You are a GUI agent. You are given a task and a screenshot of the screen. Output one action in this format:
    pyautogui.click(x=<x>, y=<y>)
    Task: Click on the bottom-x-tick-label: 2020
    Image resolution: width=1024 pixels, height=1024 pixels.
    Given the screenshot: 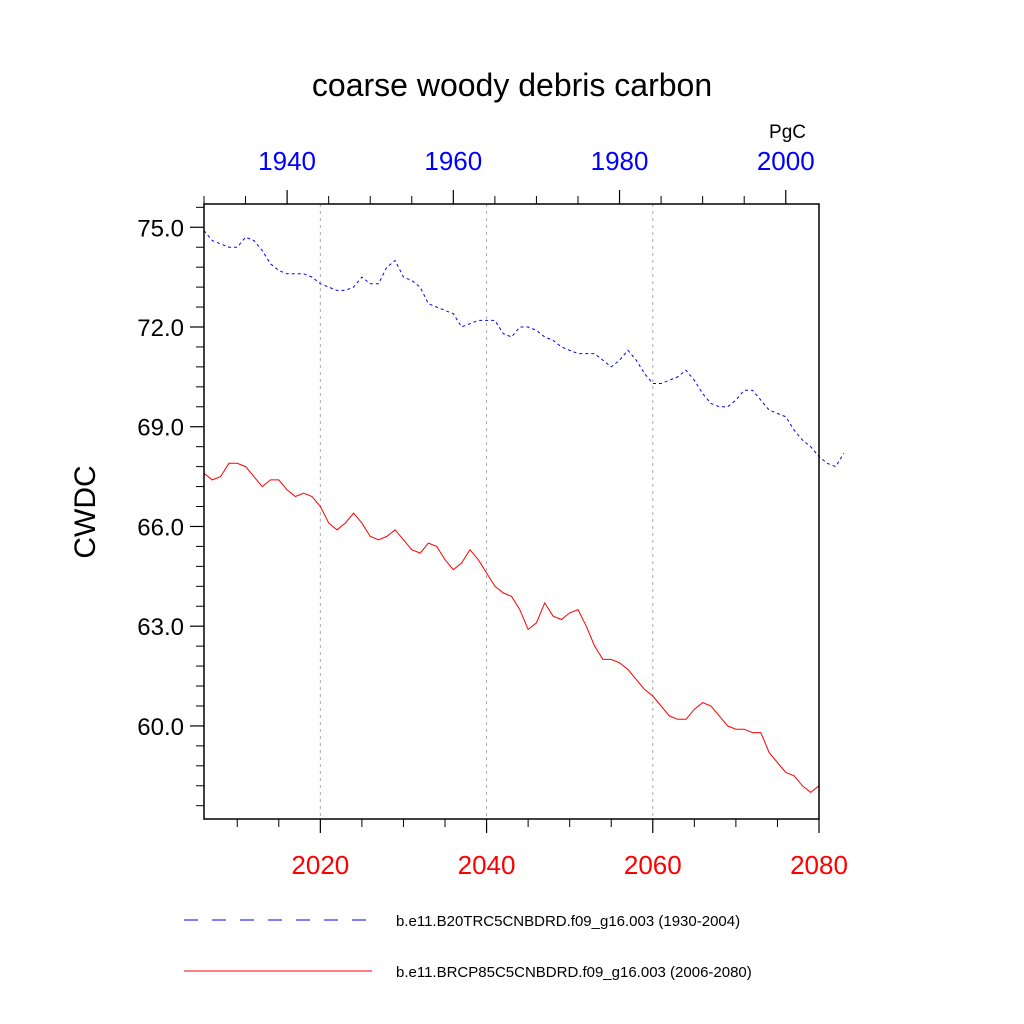 What is the action you would take?
    pyautogui.click(x=320, y=865)
    